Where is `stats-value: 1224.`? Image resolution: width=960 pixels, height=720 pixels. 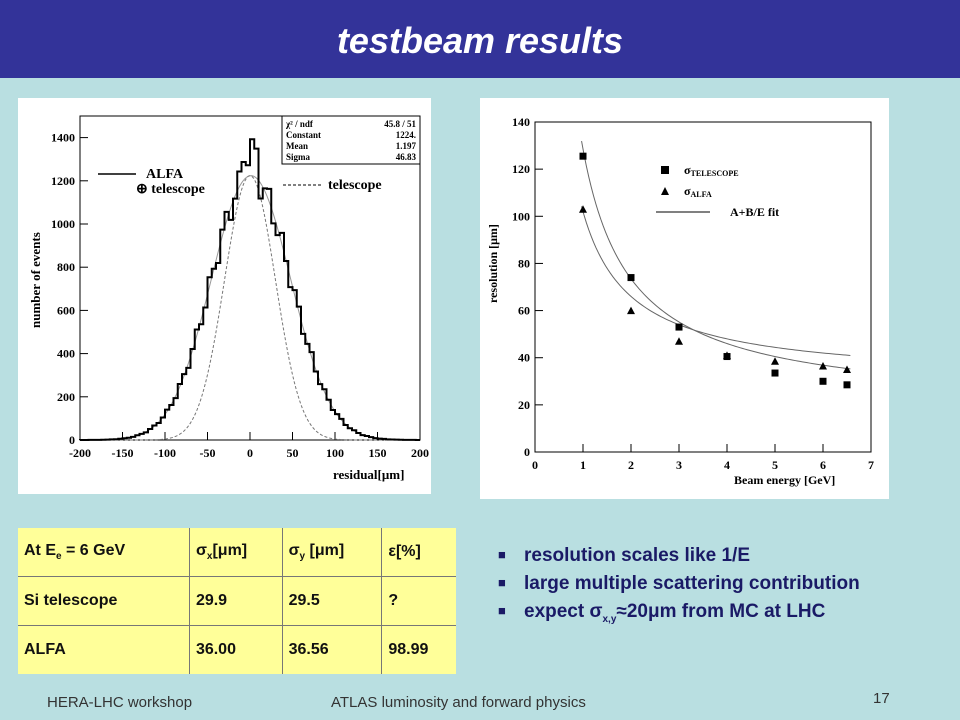
stats-value: 1224. is located at coordinates (406, 135).